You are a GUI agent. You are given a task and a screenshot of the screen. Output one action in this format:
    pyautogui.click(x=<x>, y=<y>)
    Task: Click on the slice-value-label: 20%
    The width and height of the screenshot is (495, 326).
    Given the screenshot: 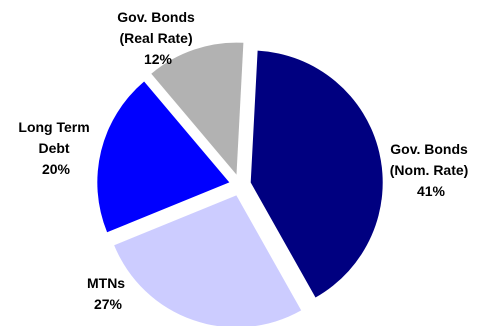 What is the action you would take?
    pyautogui.click(x=56, y=169)
    